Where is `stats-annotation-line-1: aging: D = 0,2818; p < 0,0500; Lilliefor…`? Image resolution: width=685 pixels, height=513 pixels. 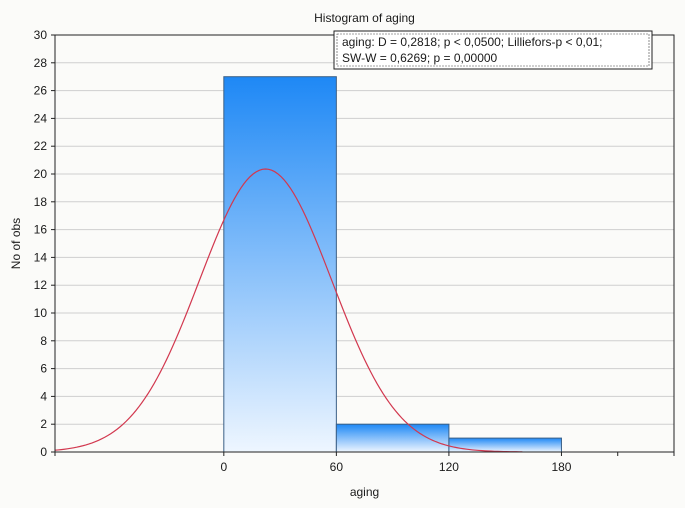 stats-annotation-line-1: aging: D = 0,2818; p < 0,0500; Lilliefor… is located at coordinates (472, 42).